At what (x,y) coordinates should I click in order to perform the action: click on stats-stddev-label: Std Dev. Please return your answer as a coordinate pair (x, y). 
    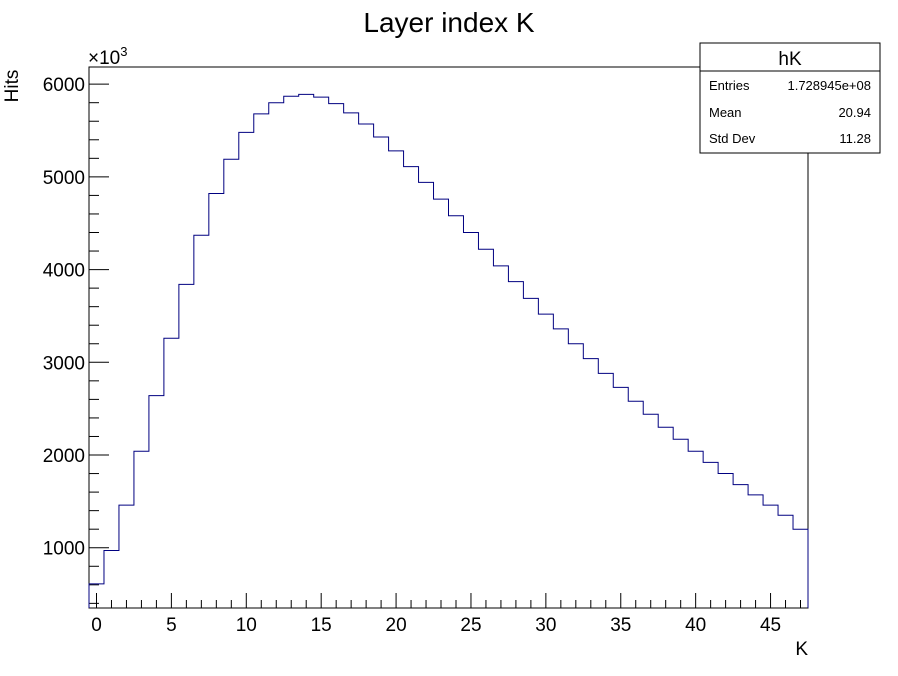
    Looking at the image, I should click on (732, 138).